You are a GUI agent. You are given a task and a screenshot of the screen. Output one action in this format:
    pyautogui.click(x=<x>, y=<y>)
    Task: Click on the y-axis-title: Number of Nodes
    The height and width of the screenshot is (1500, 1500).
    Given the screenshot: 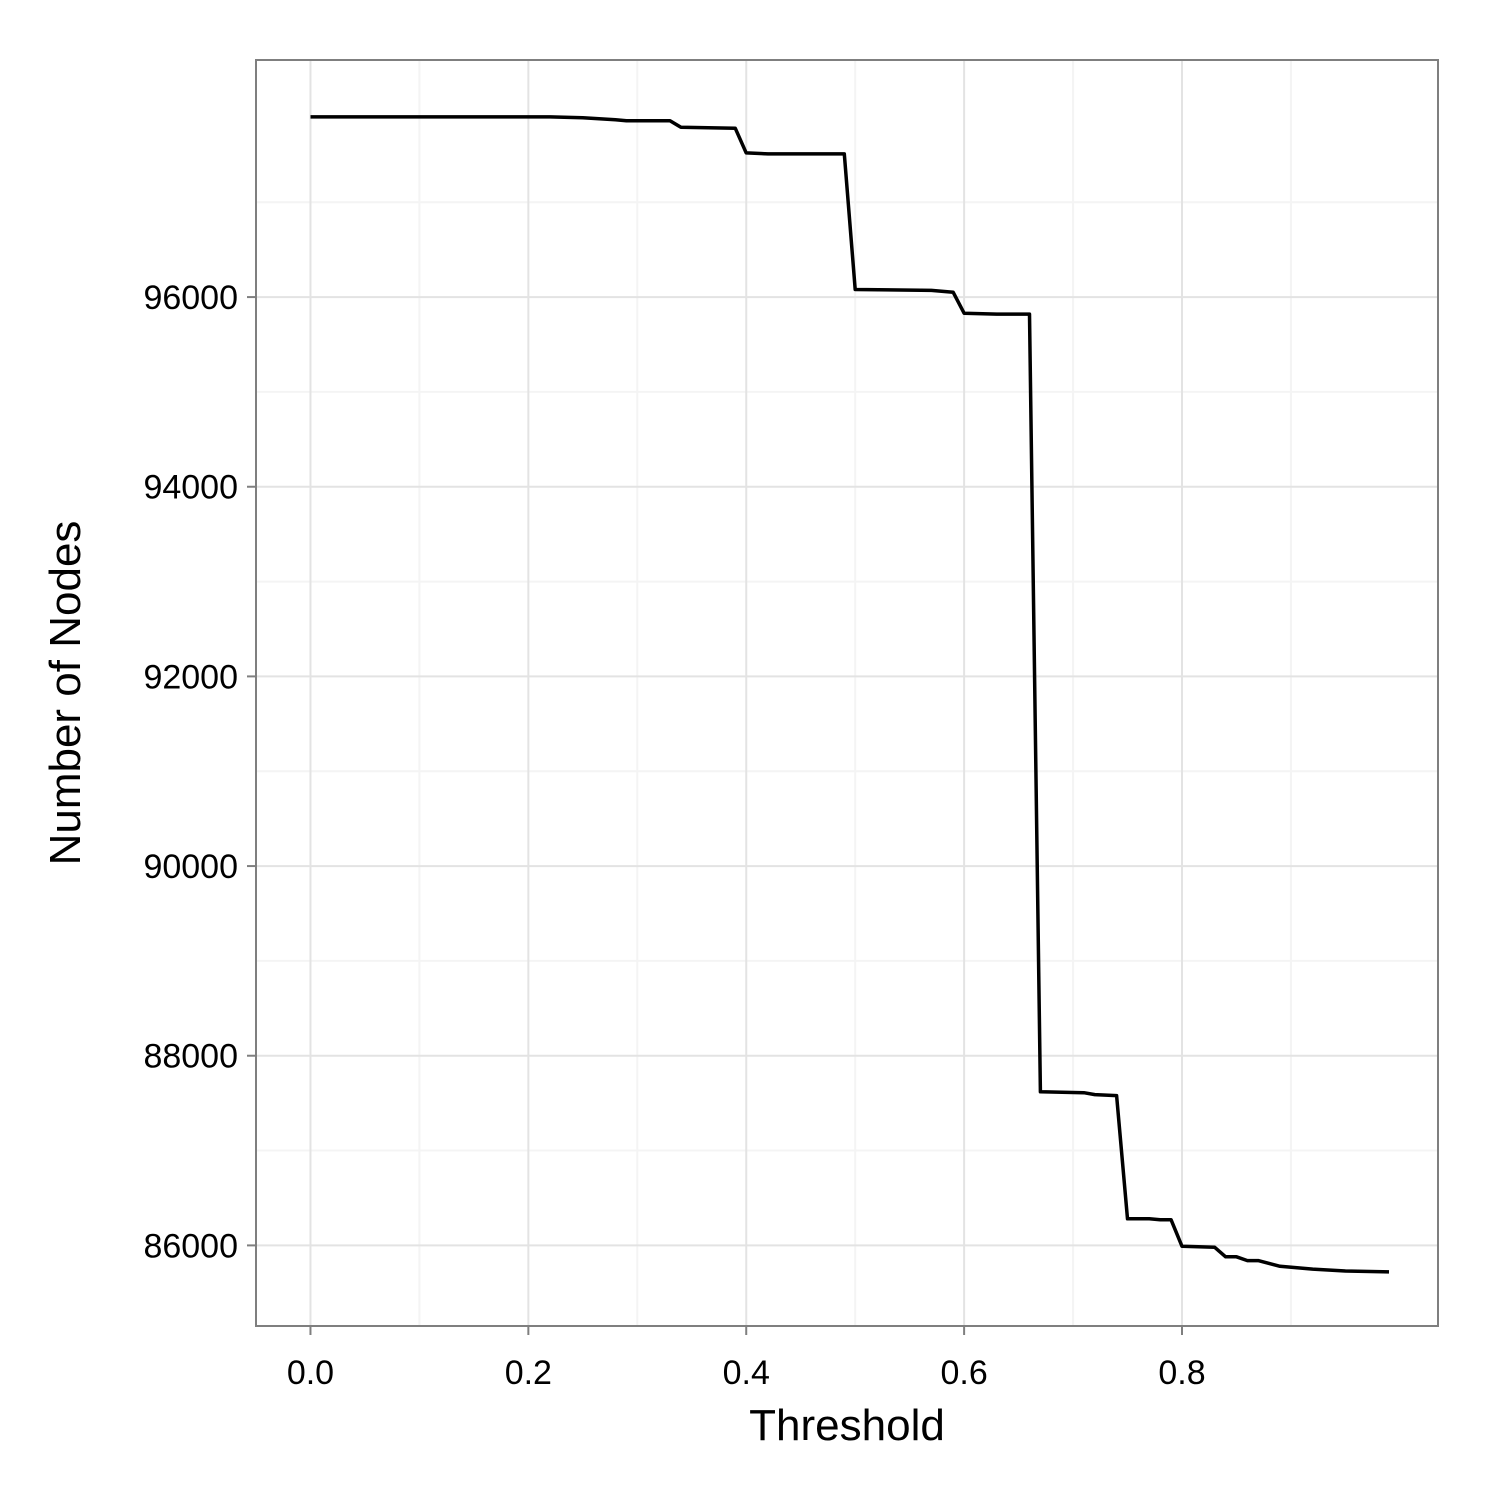 What is the action you would take?
    pyautogui.click(x=65, y=693)
    